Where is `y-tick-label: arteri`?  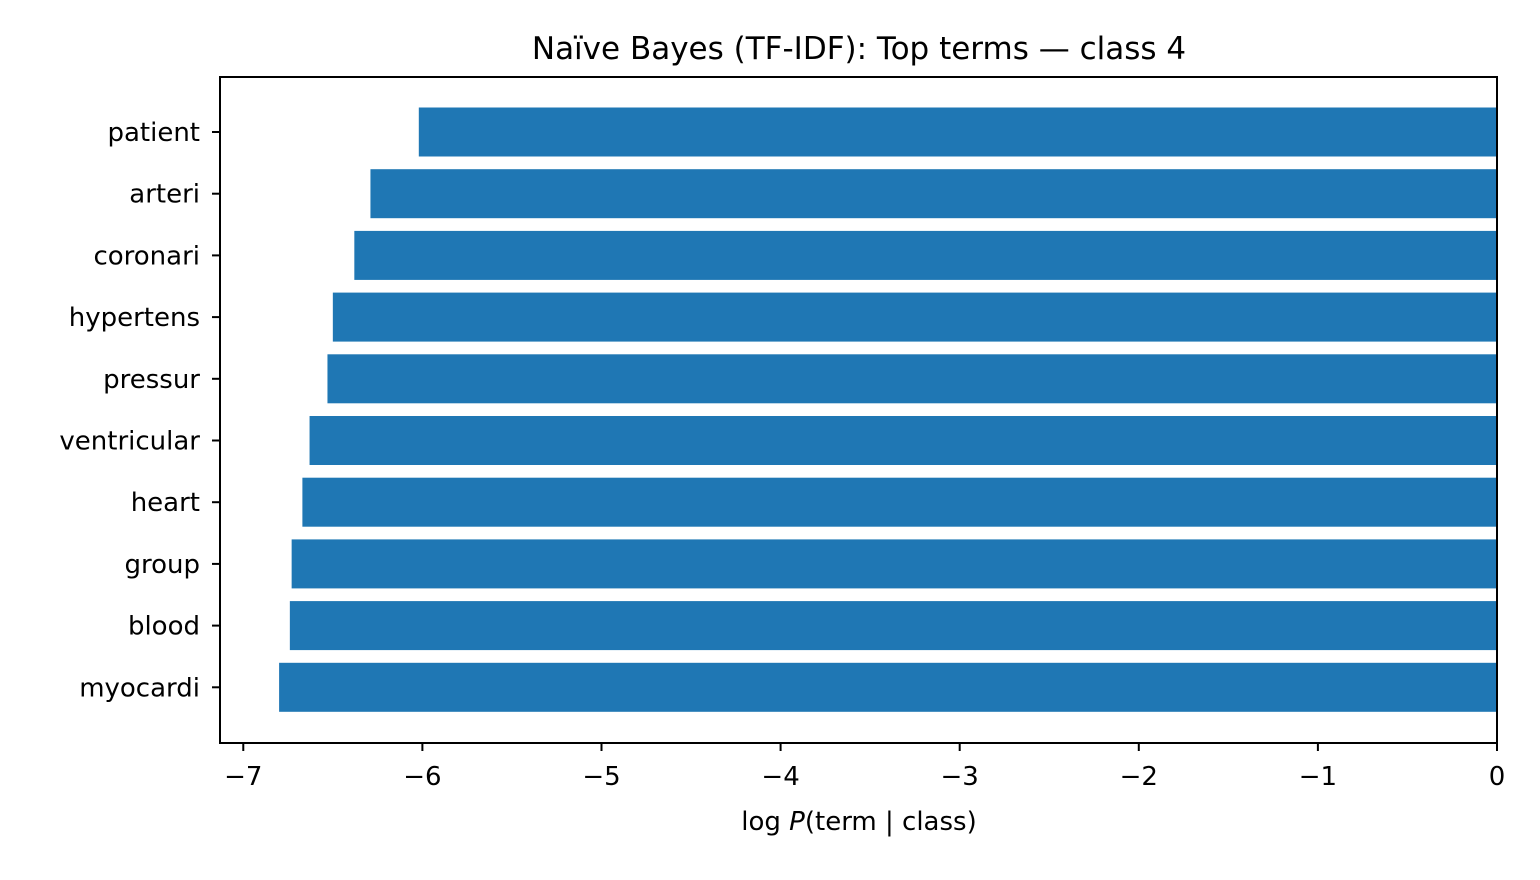 y-tick-label: arteri is located at coordinates (164, 195).